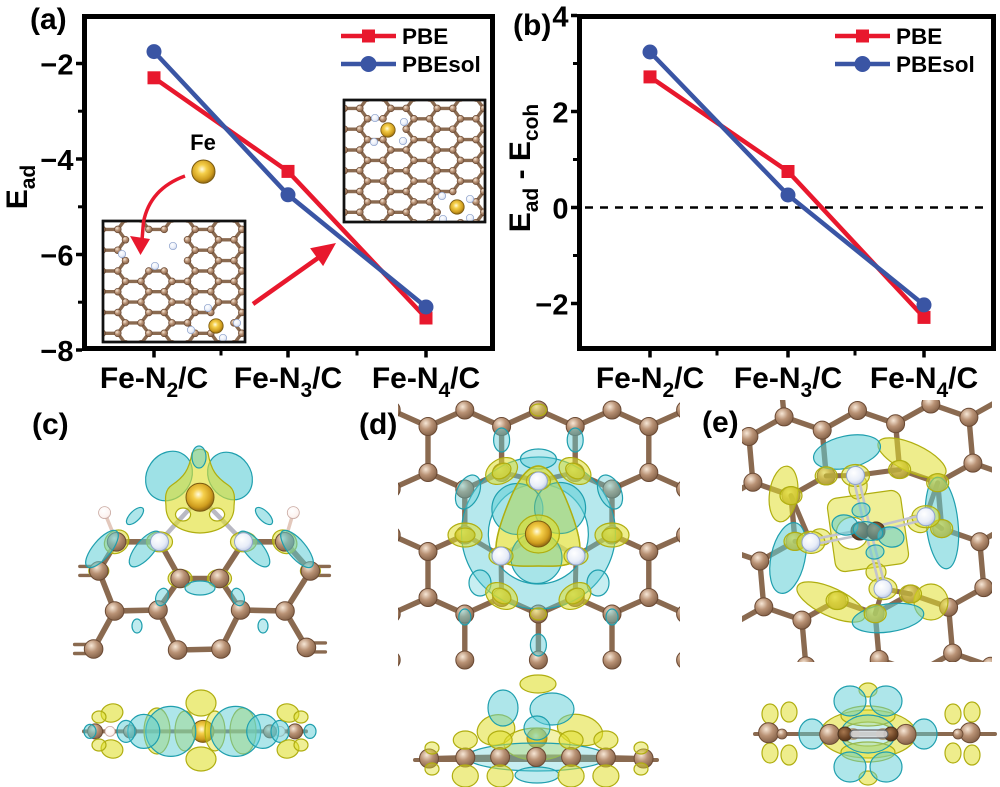  Describe the element at coordinates (203, 142) in the screenshot. I see `svg-text: Fe` at that location.